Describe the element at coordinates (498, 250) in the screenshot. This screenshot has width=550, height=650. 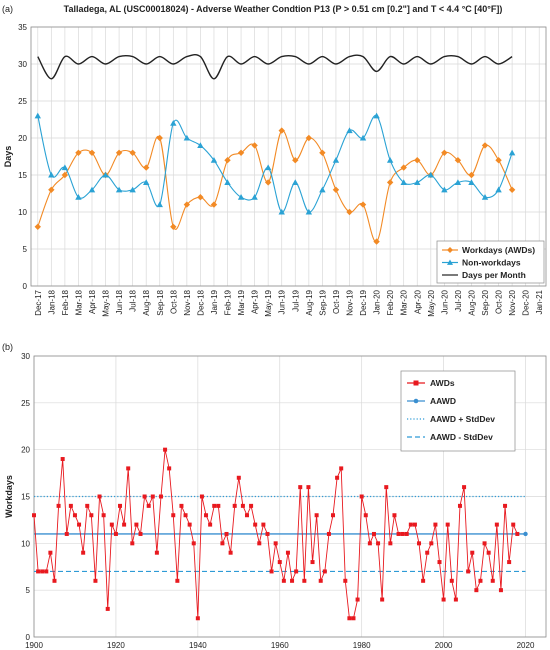
I see `legend-label-a: Workdays (AWDs)` at that location.